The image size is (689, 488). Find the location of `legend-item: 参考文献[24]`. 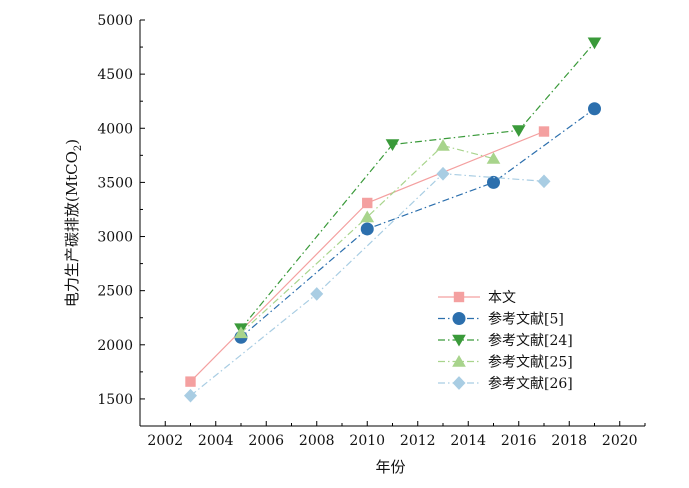

legend-item: 参考文献[24] is located at coordinates (505, 340).